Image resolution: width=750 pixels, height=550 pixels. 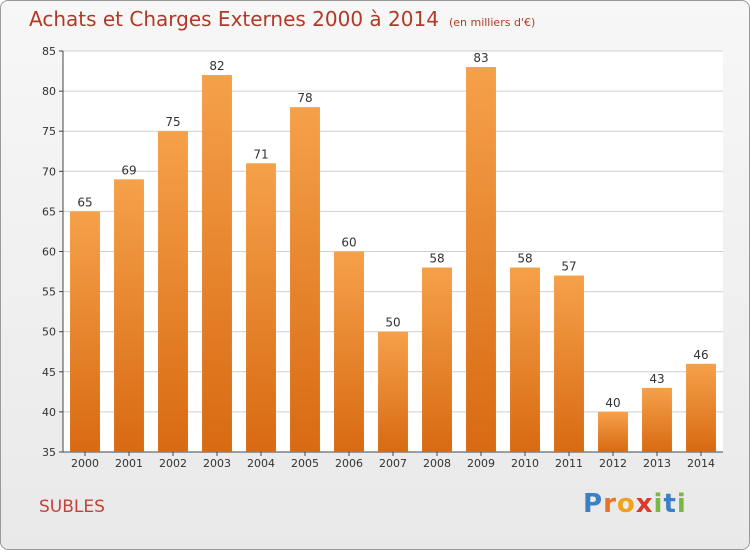 I want to click on data-label: 69, so click(x=128, y=170).